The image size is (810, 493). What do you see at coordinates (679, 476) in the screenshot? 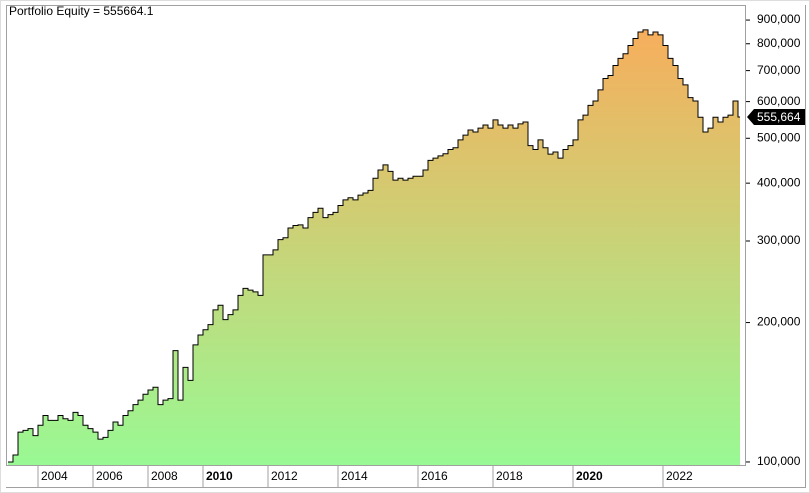
I see `x-tick-label: 2022` at bounding box center [679, 476].